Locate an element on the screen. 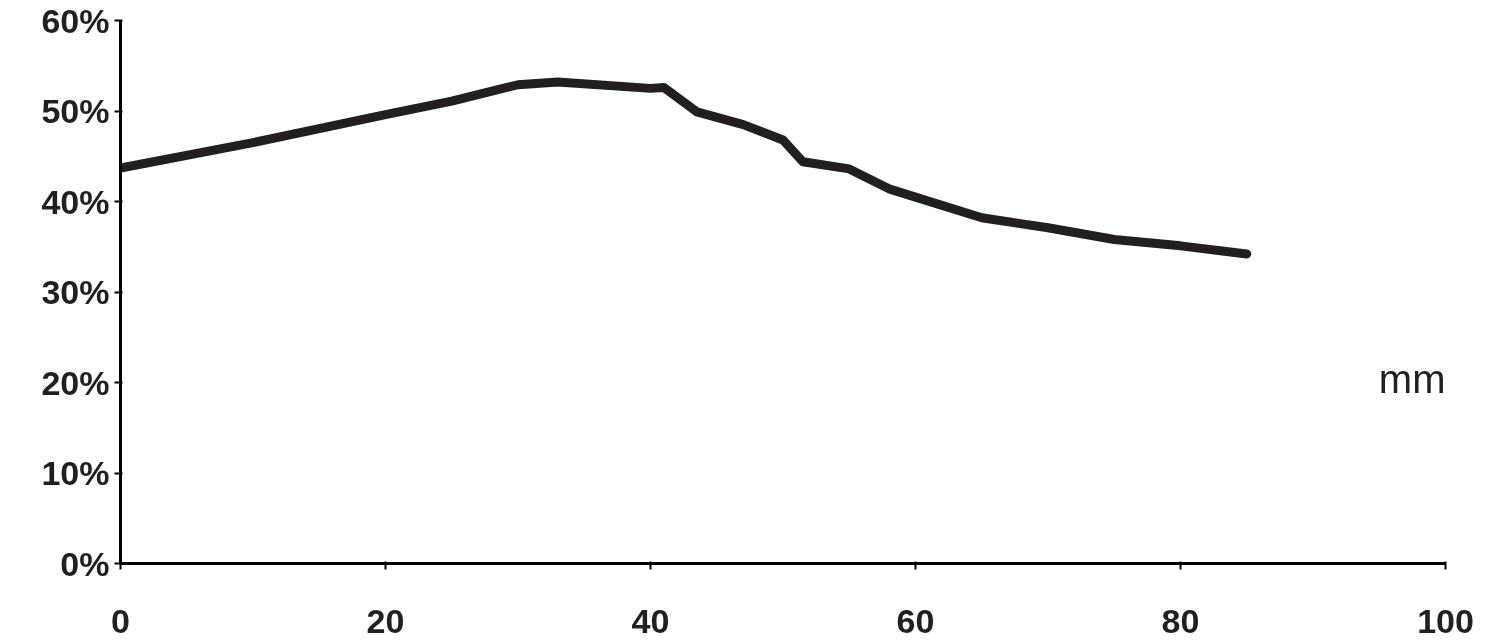 This screenshot has width=1500, height=643. x-tick-label: 0 is located at coordinates (120, 620).